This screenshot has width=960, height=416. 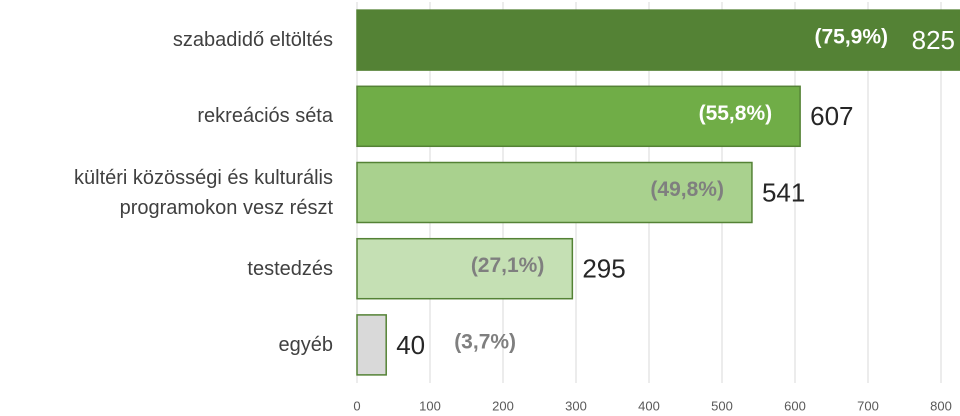 What do you see at coordinates (941, 405) in the screenshot?
I see `x-tick-label: 800` at bounding box center [941, 405].